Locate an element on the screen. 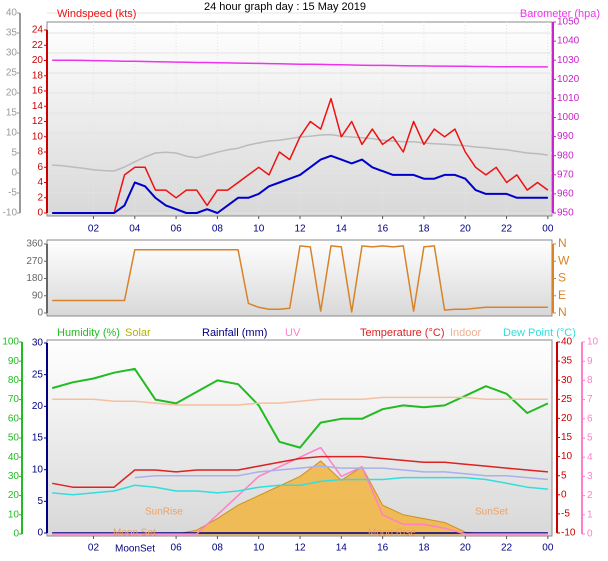 The width and height of the screenshot is (608, 561). y-tick-label: E is located at coordinates (562, 295).